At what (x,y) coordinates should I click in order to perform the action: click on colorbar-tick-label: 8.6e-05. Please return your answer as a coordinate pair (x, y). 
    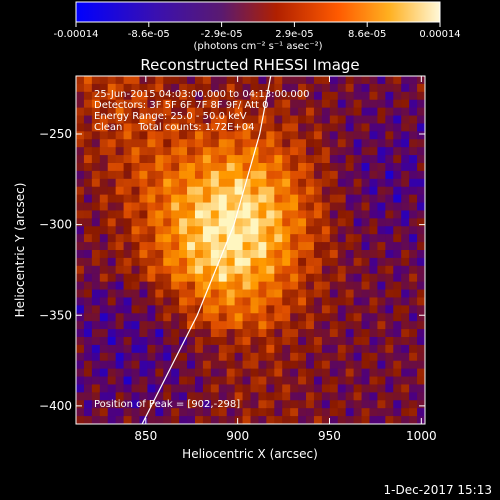
    Looking at the image, I should click on (367, 34).